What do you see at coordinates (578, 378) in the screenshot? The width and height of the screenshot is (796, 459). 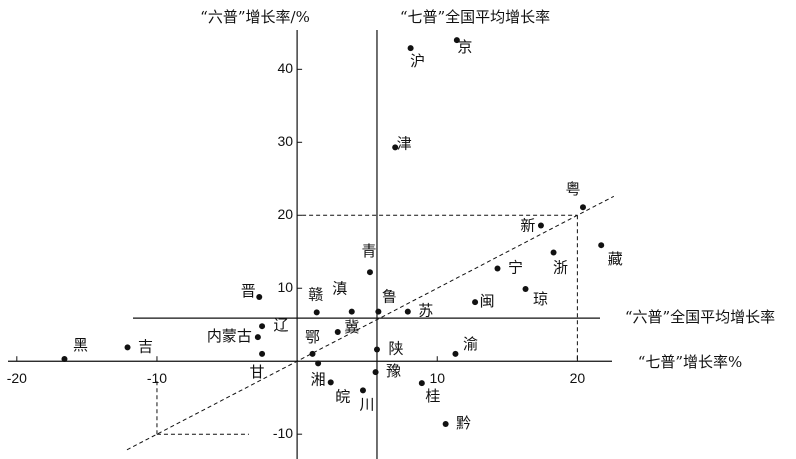 I see `x-tick-label: 20` at bounding box center [578, 378].